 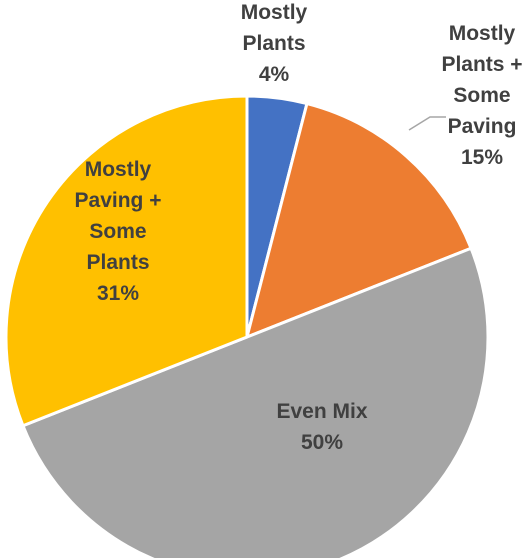 What do you see at coordinates (321, 427) in the screenshot?
I see `data-label-even-mix: Even Mix 50%` at bounding box center [321, 427].